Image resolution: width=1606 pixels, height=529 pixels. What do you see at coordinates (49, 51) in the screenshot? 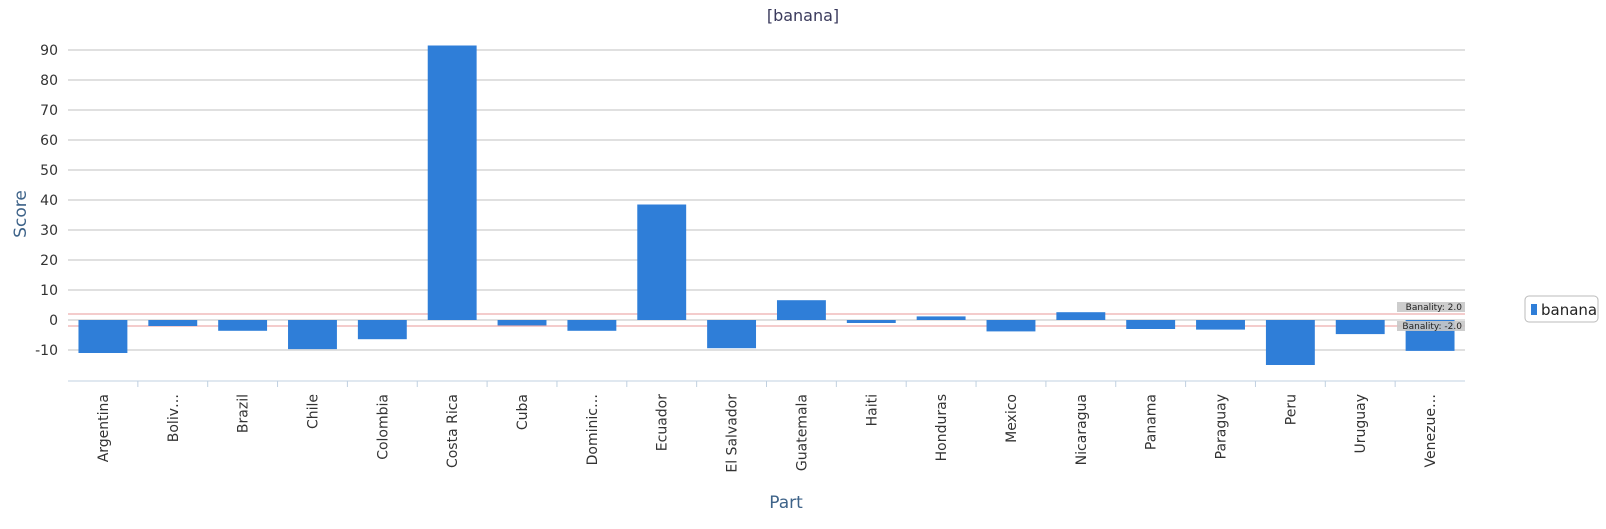
I see `y-tick-label: 90` at bounding box center [49, 51].